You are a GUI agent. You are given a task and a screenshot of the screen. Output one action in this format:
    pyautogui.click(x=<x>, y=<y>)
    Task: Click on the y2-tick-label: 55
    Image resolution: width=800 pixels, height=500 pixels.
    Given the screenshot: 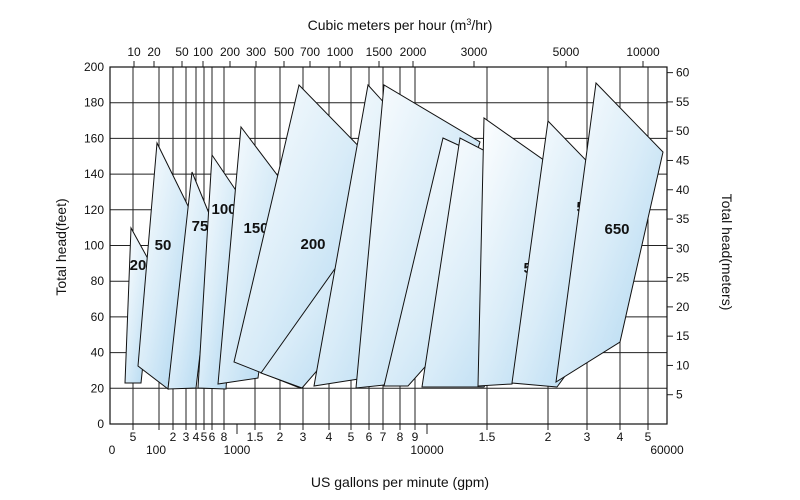 What is the action you would take?
    pyautogui.click(x=683, y=102)
    